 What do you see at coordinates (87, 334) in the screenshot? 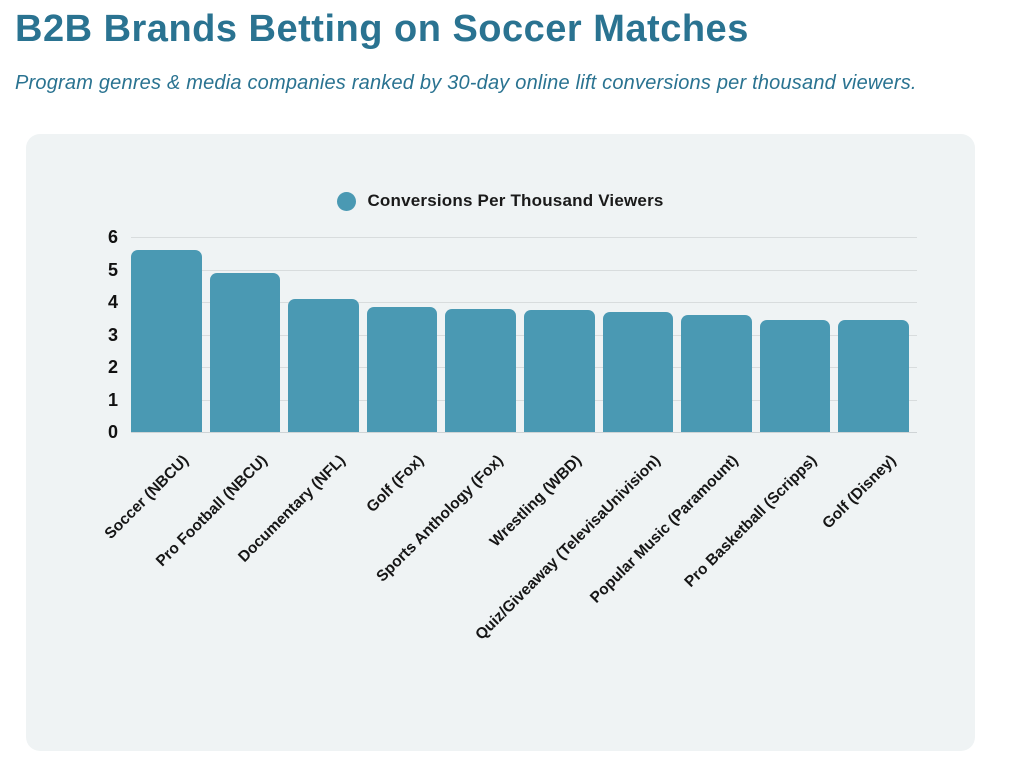
I see `y-axis: 0 1 2 3 4 5 6` at bounding box center [87, 334].